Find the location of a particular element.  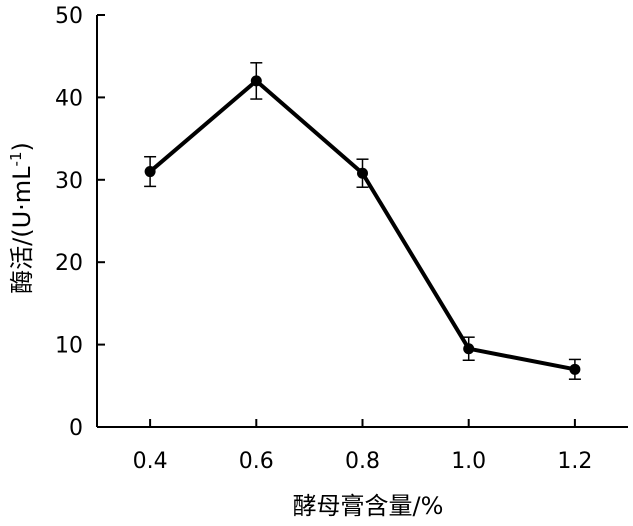

y-tick-label: 50 is located at coordinates (69, 16).